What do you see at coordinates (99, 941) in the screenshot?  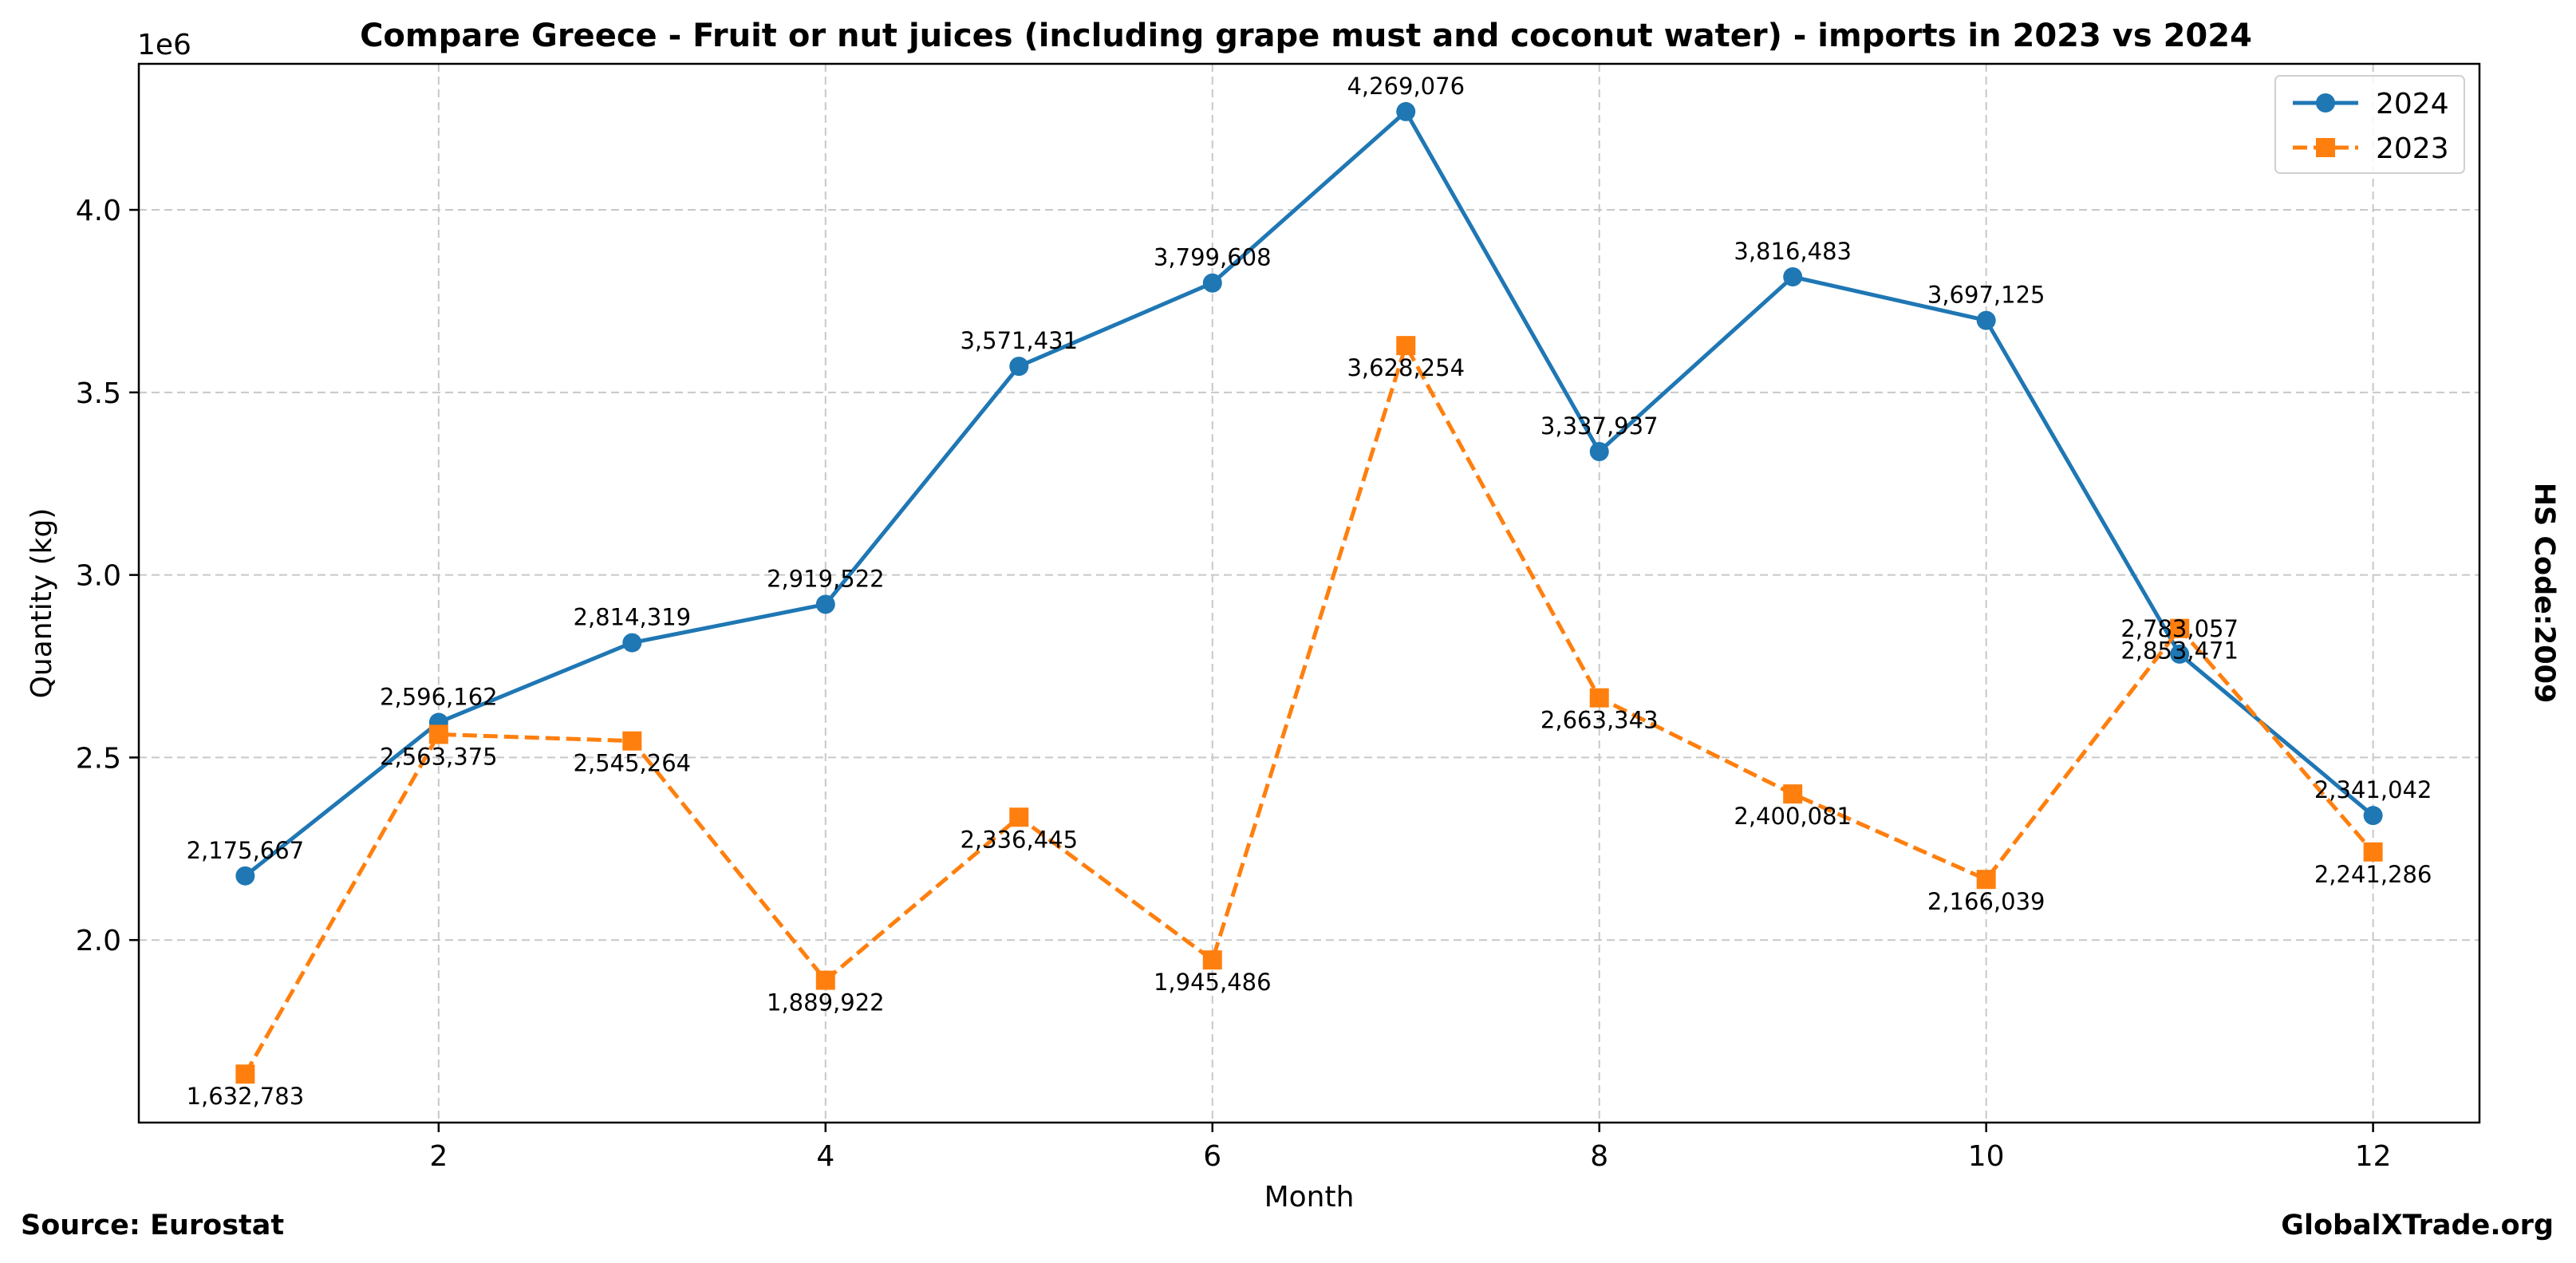 I see `y-tick-label: 2.0` at bounding box center [99, 941].